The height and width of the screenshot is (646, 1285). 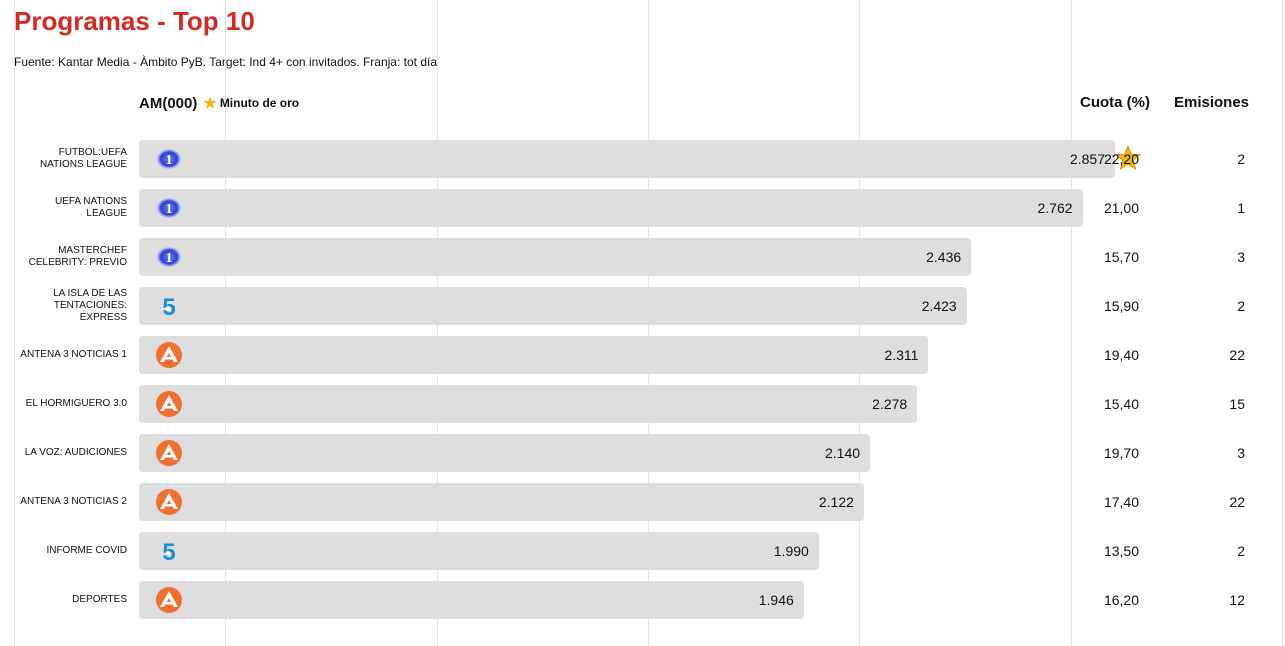 I want to click on category-label: FUTBOL:UEFA NATIONS LEAGUE, so click(x=83, y=158).